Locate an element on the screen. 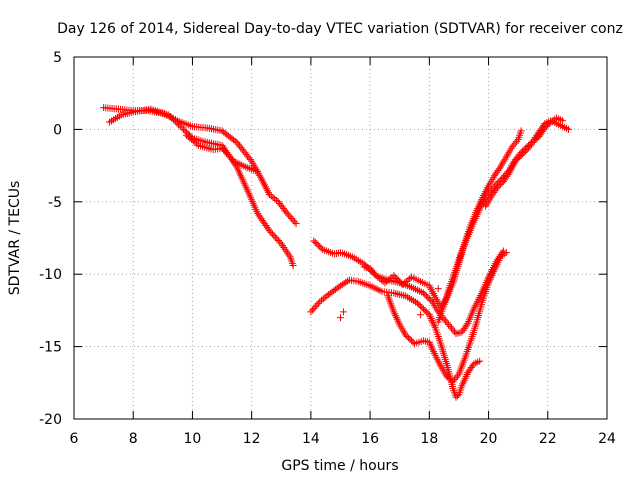 The height and width of the screenshot is (480, 640). y-tick-label: 0 is located at coordinates (57, 130).